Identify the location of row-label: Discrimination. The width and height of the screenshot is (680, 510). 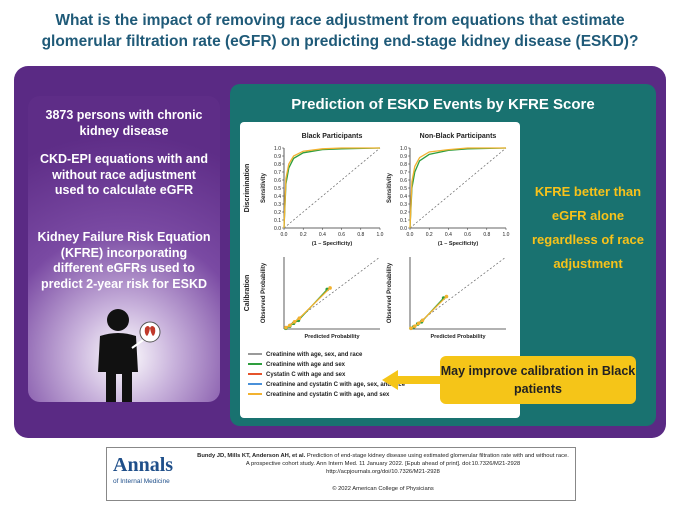
(247, 188).